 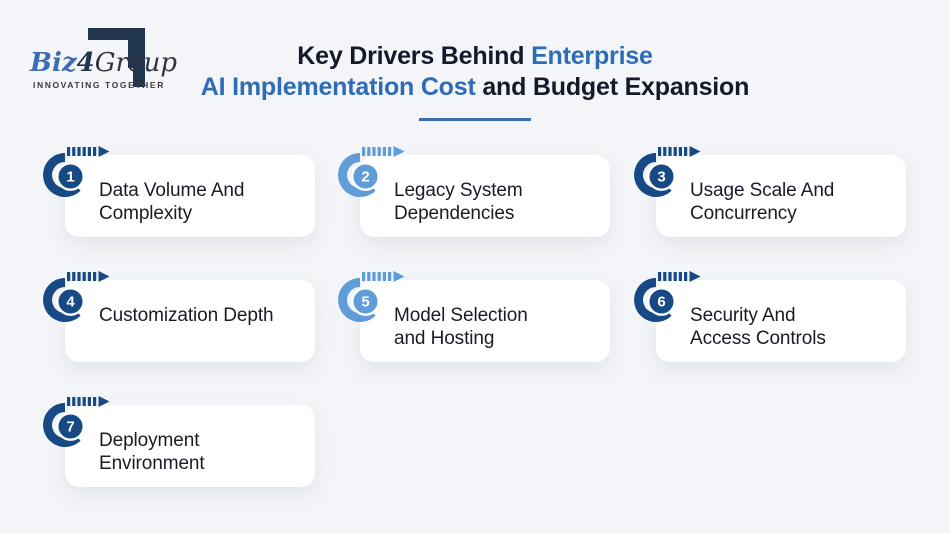 What do you see at coordinates (743, 213) in the screenshot?
I see `label-line-2: Concurrency` at bounding box center [743, 213].